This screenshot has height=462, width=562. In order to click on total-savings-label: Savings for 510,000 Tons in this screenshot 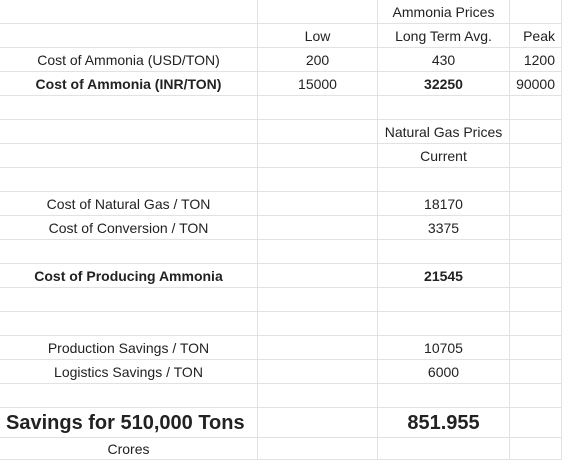, I will do `click(129, 423)`.